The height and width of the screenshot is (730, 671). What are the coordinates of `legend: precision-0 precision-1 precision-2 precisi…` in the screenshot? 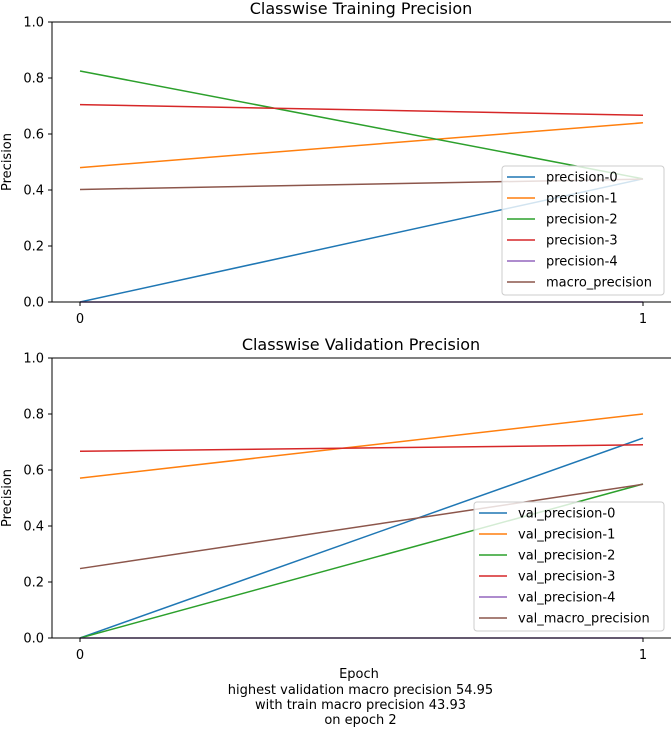 It's located at (583, 230).